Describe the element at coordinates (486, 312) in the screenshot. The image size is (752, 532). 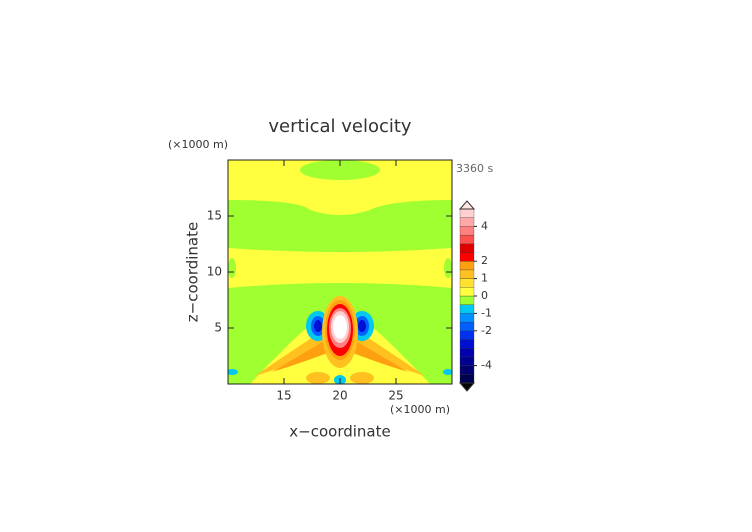
I see `colorbar-tick-label: -1` at that location.